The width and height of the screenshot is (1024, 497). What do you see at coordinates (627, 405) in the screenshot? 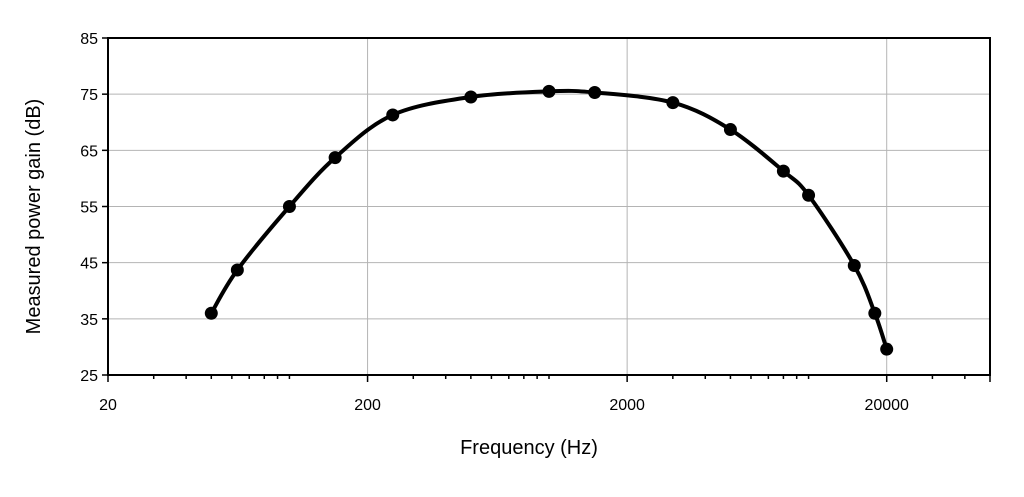
I see `x-tick-label: 2000` at bounding box center [627, 405].